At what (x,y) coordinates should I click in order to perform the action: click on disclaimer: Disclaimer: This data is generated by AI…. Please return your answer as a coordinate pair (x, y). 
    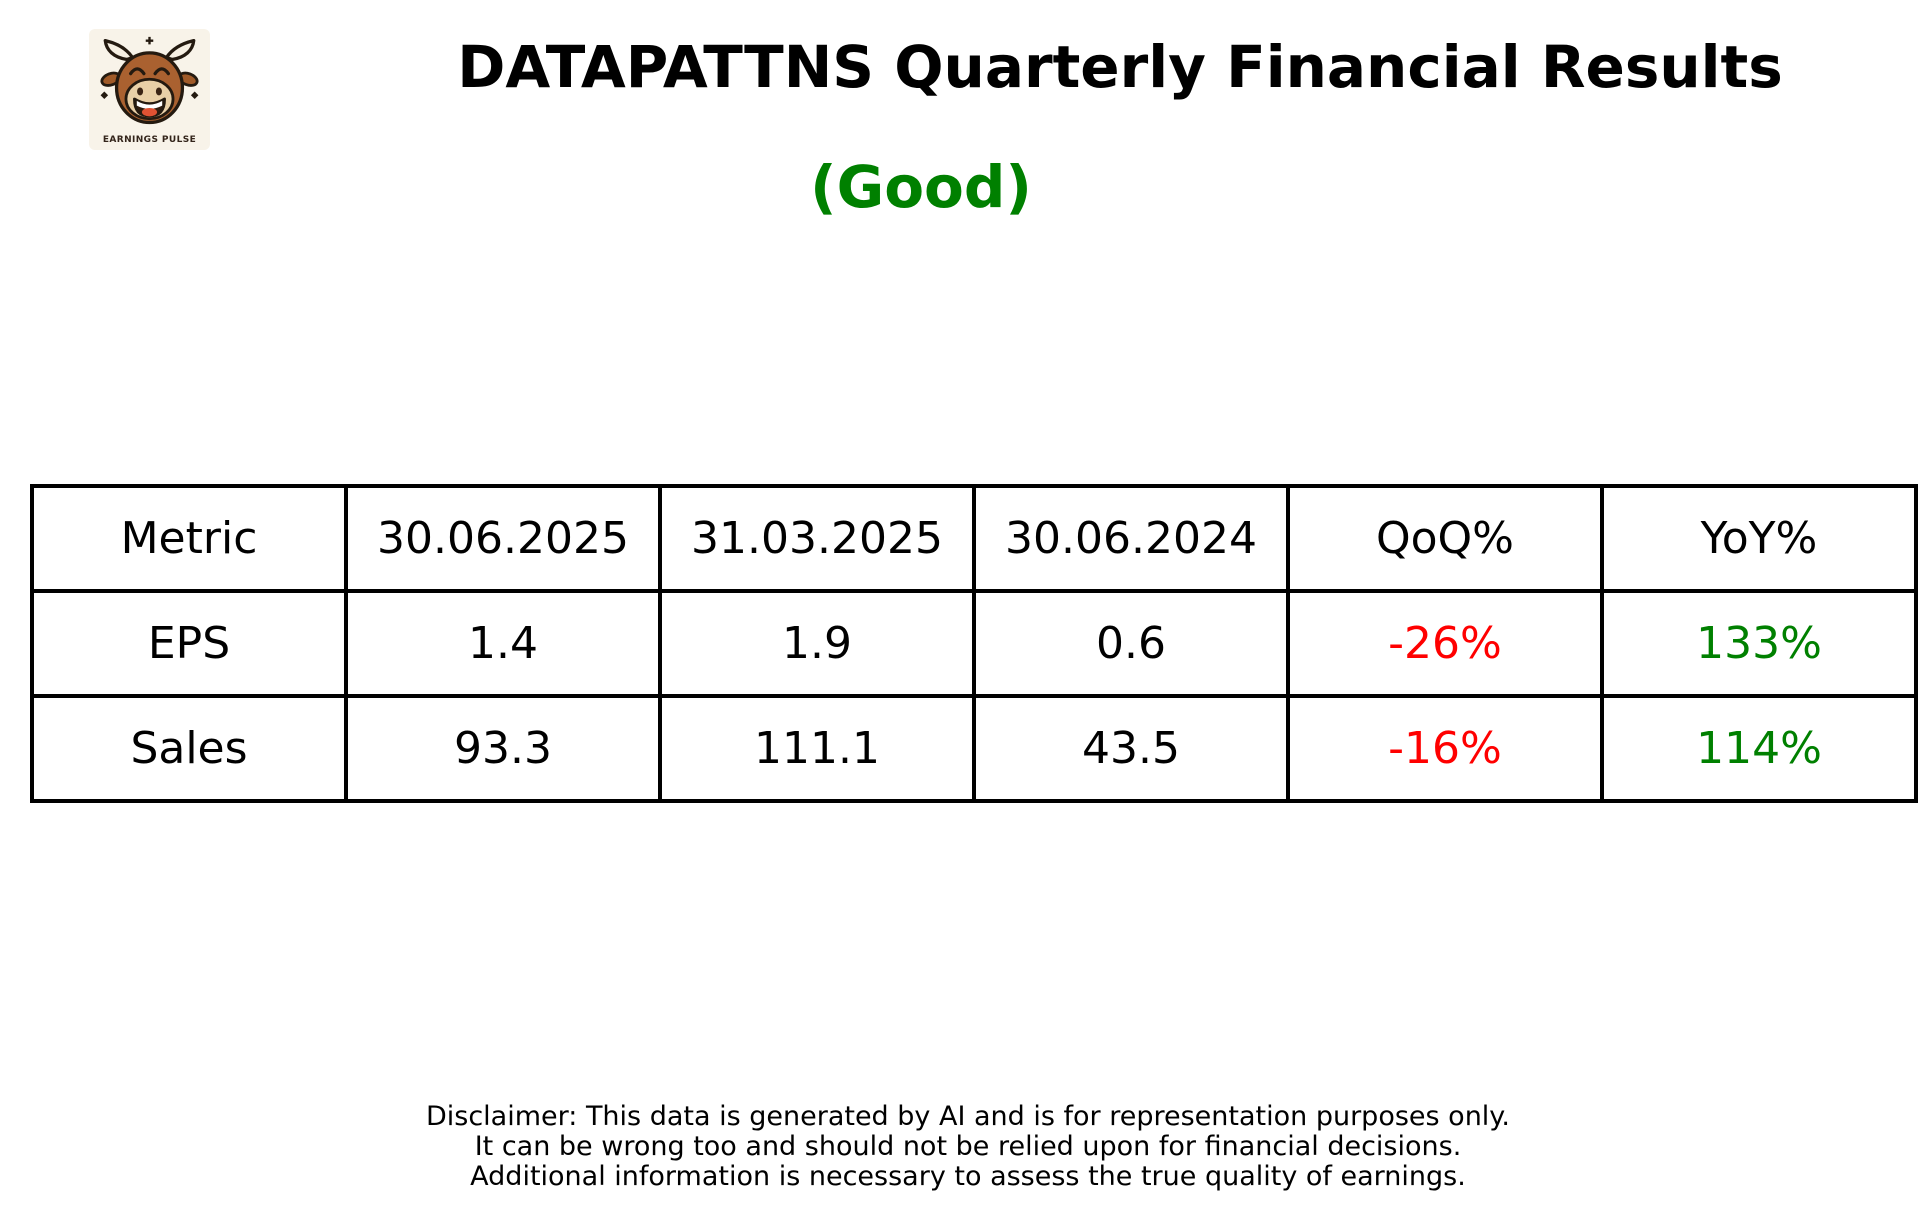
    Looking at the image, I should click on (968, 1147).